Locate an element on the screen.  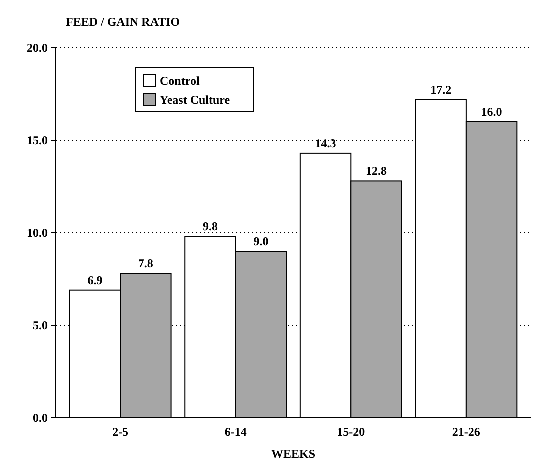
y-tick-label: 10.0 is located at coordinates (37, 233).